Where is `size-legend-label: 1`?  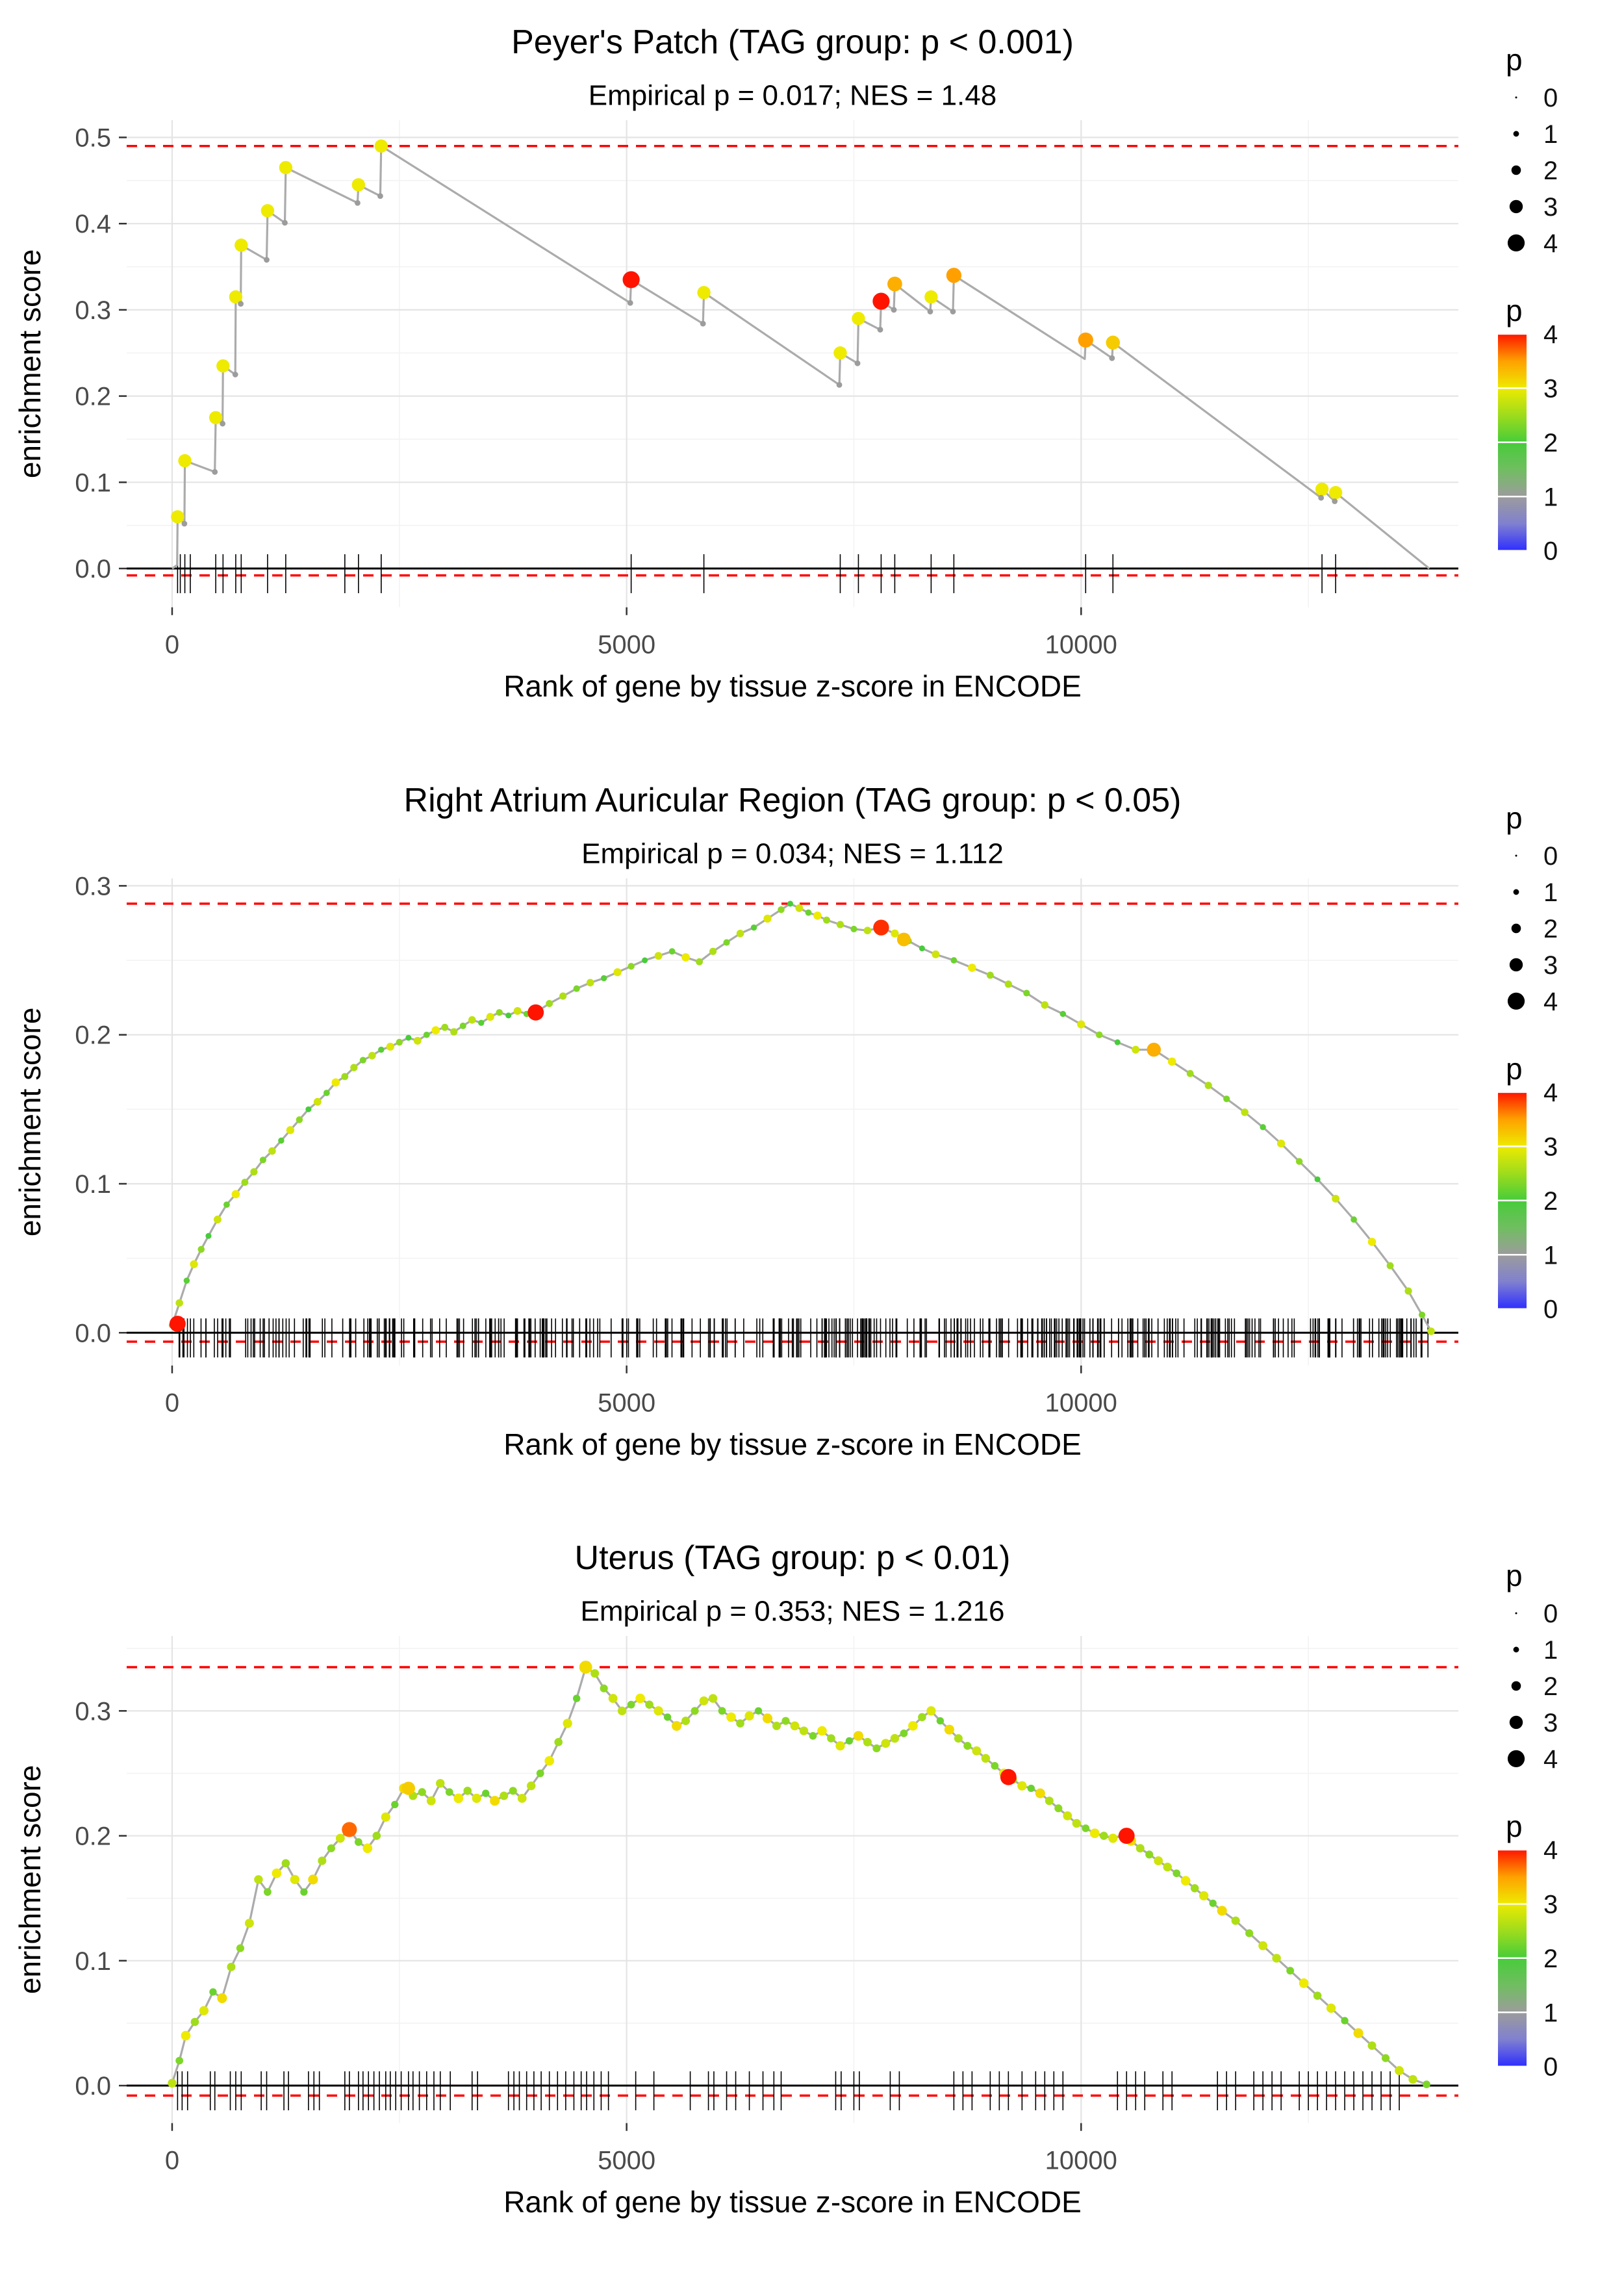
size-legend-label: 1 is located at coordinates (1550, 134).